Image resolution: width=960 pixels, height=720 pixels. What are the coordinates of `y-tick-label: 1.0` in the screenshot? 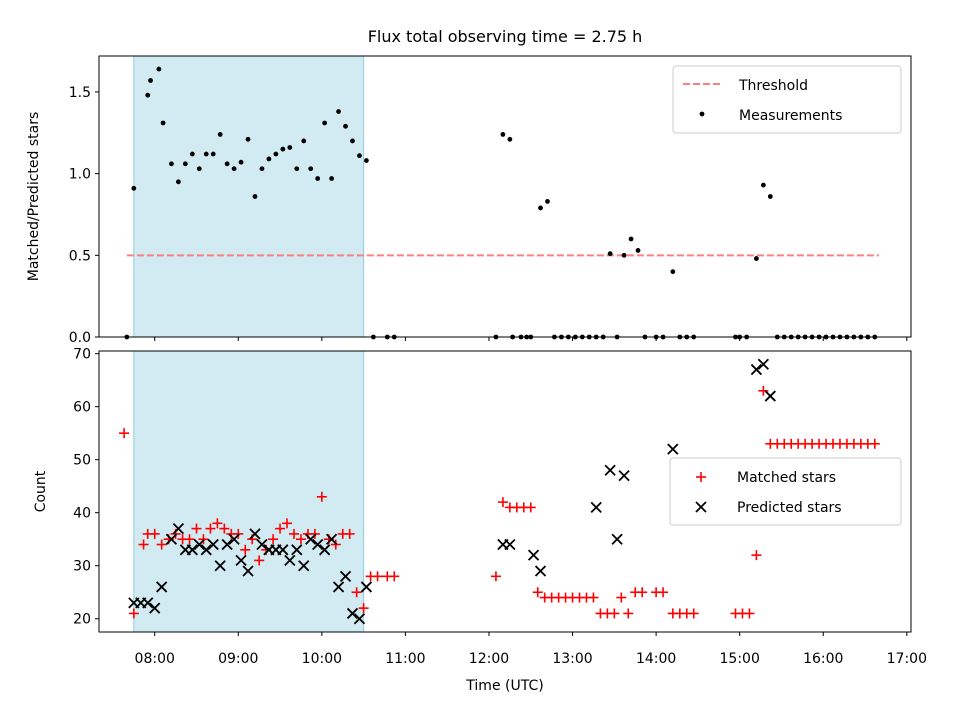 It's located at (80, 175).